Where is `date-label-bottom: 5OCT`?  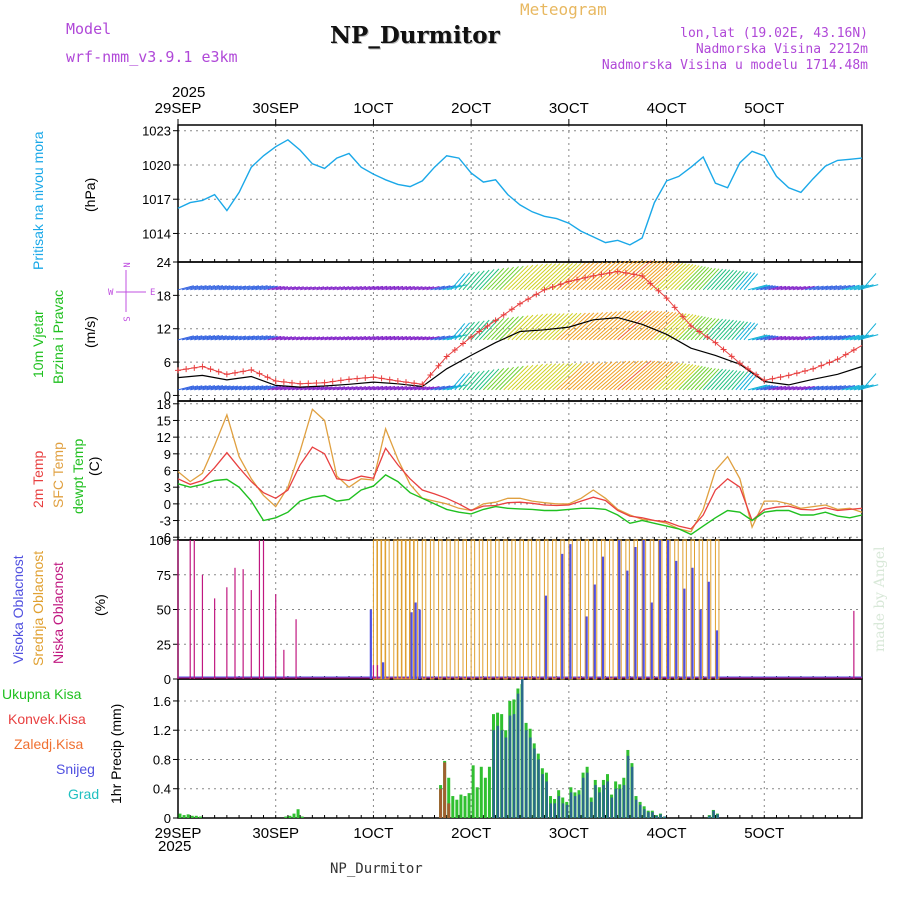
date-label-bottom: 5OCT is located at coordinates (764, 833).